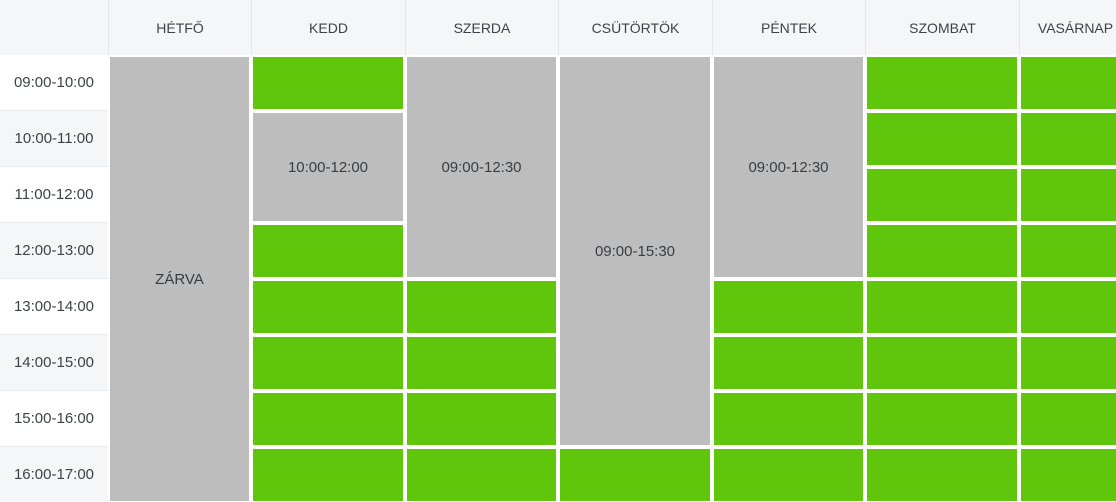 The width and height of the screenshot is (1116, 502). Describe the element at coordinates (481, 27) in the screenshot. I see `day-header-3: SZERDA` at that location.